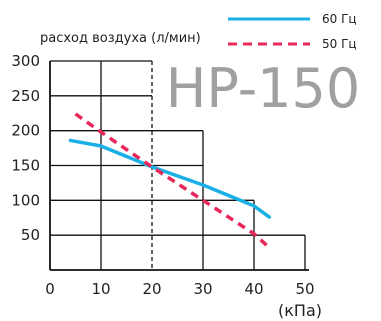 Image resolution: width=381 pixels, height=321 pixels. I want to click on series-line-60hz, so click(170, 178).